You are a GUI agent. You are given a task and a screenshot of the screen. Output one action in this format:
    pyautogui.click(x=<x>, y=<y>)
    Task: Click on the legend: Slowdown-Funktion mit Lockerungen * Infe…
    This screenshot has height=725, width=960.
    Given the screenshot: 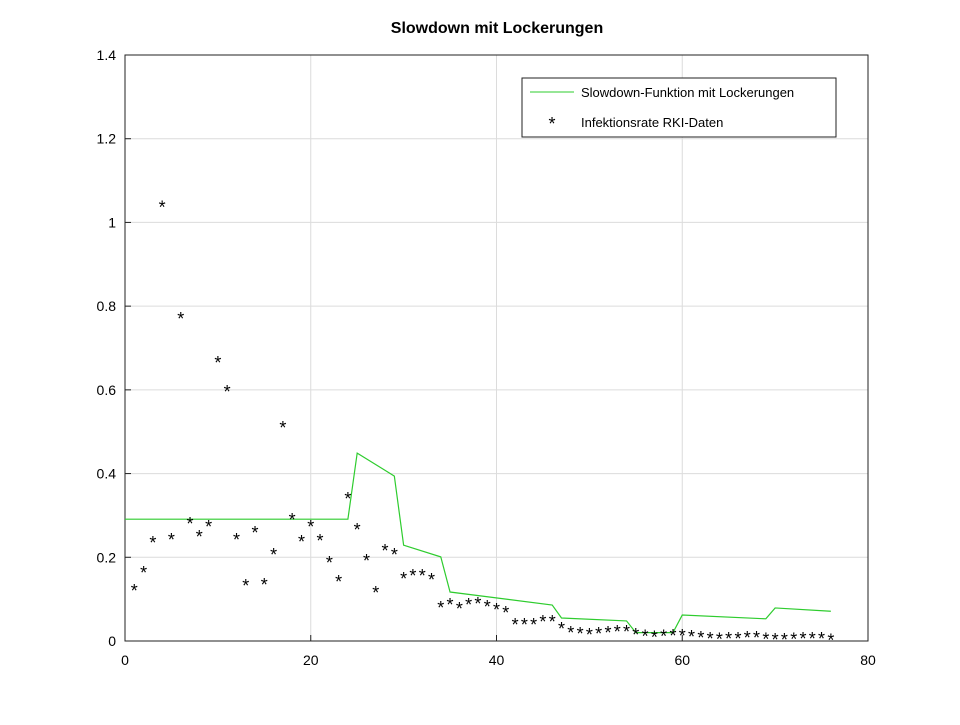 What is the action you would take?
    pyautogui.click(x=679, y=107)
    